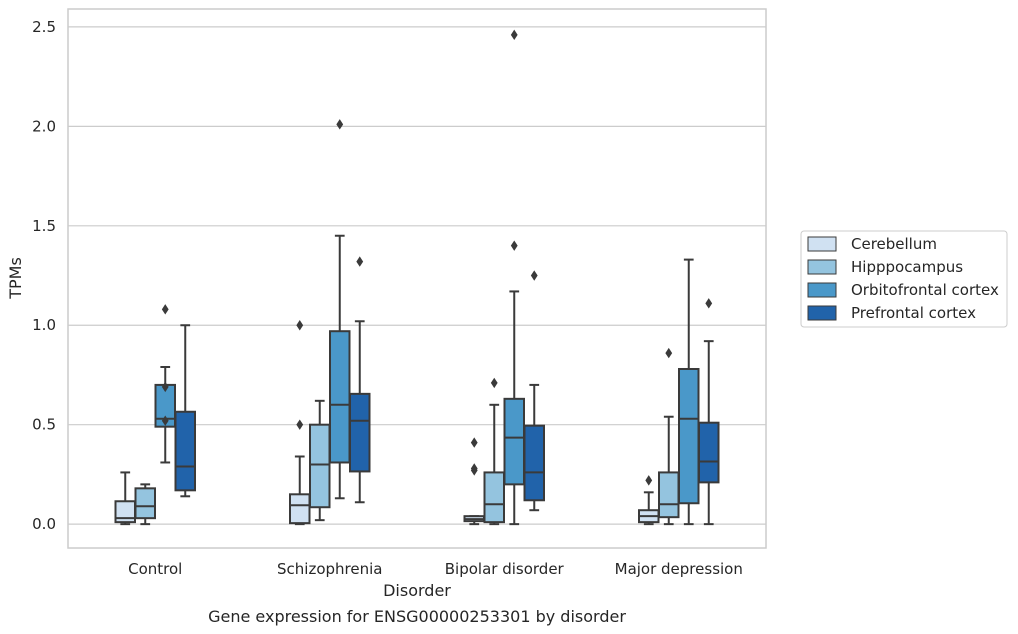 The image size is (1018, 634). Describe the element at coordinates (44, 325) in the screenshot. I see `y-tick-label: 1.0` at that location.